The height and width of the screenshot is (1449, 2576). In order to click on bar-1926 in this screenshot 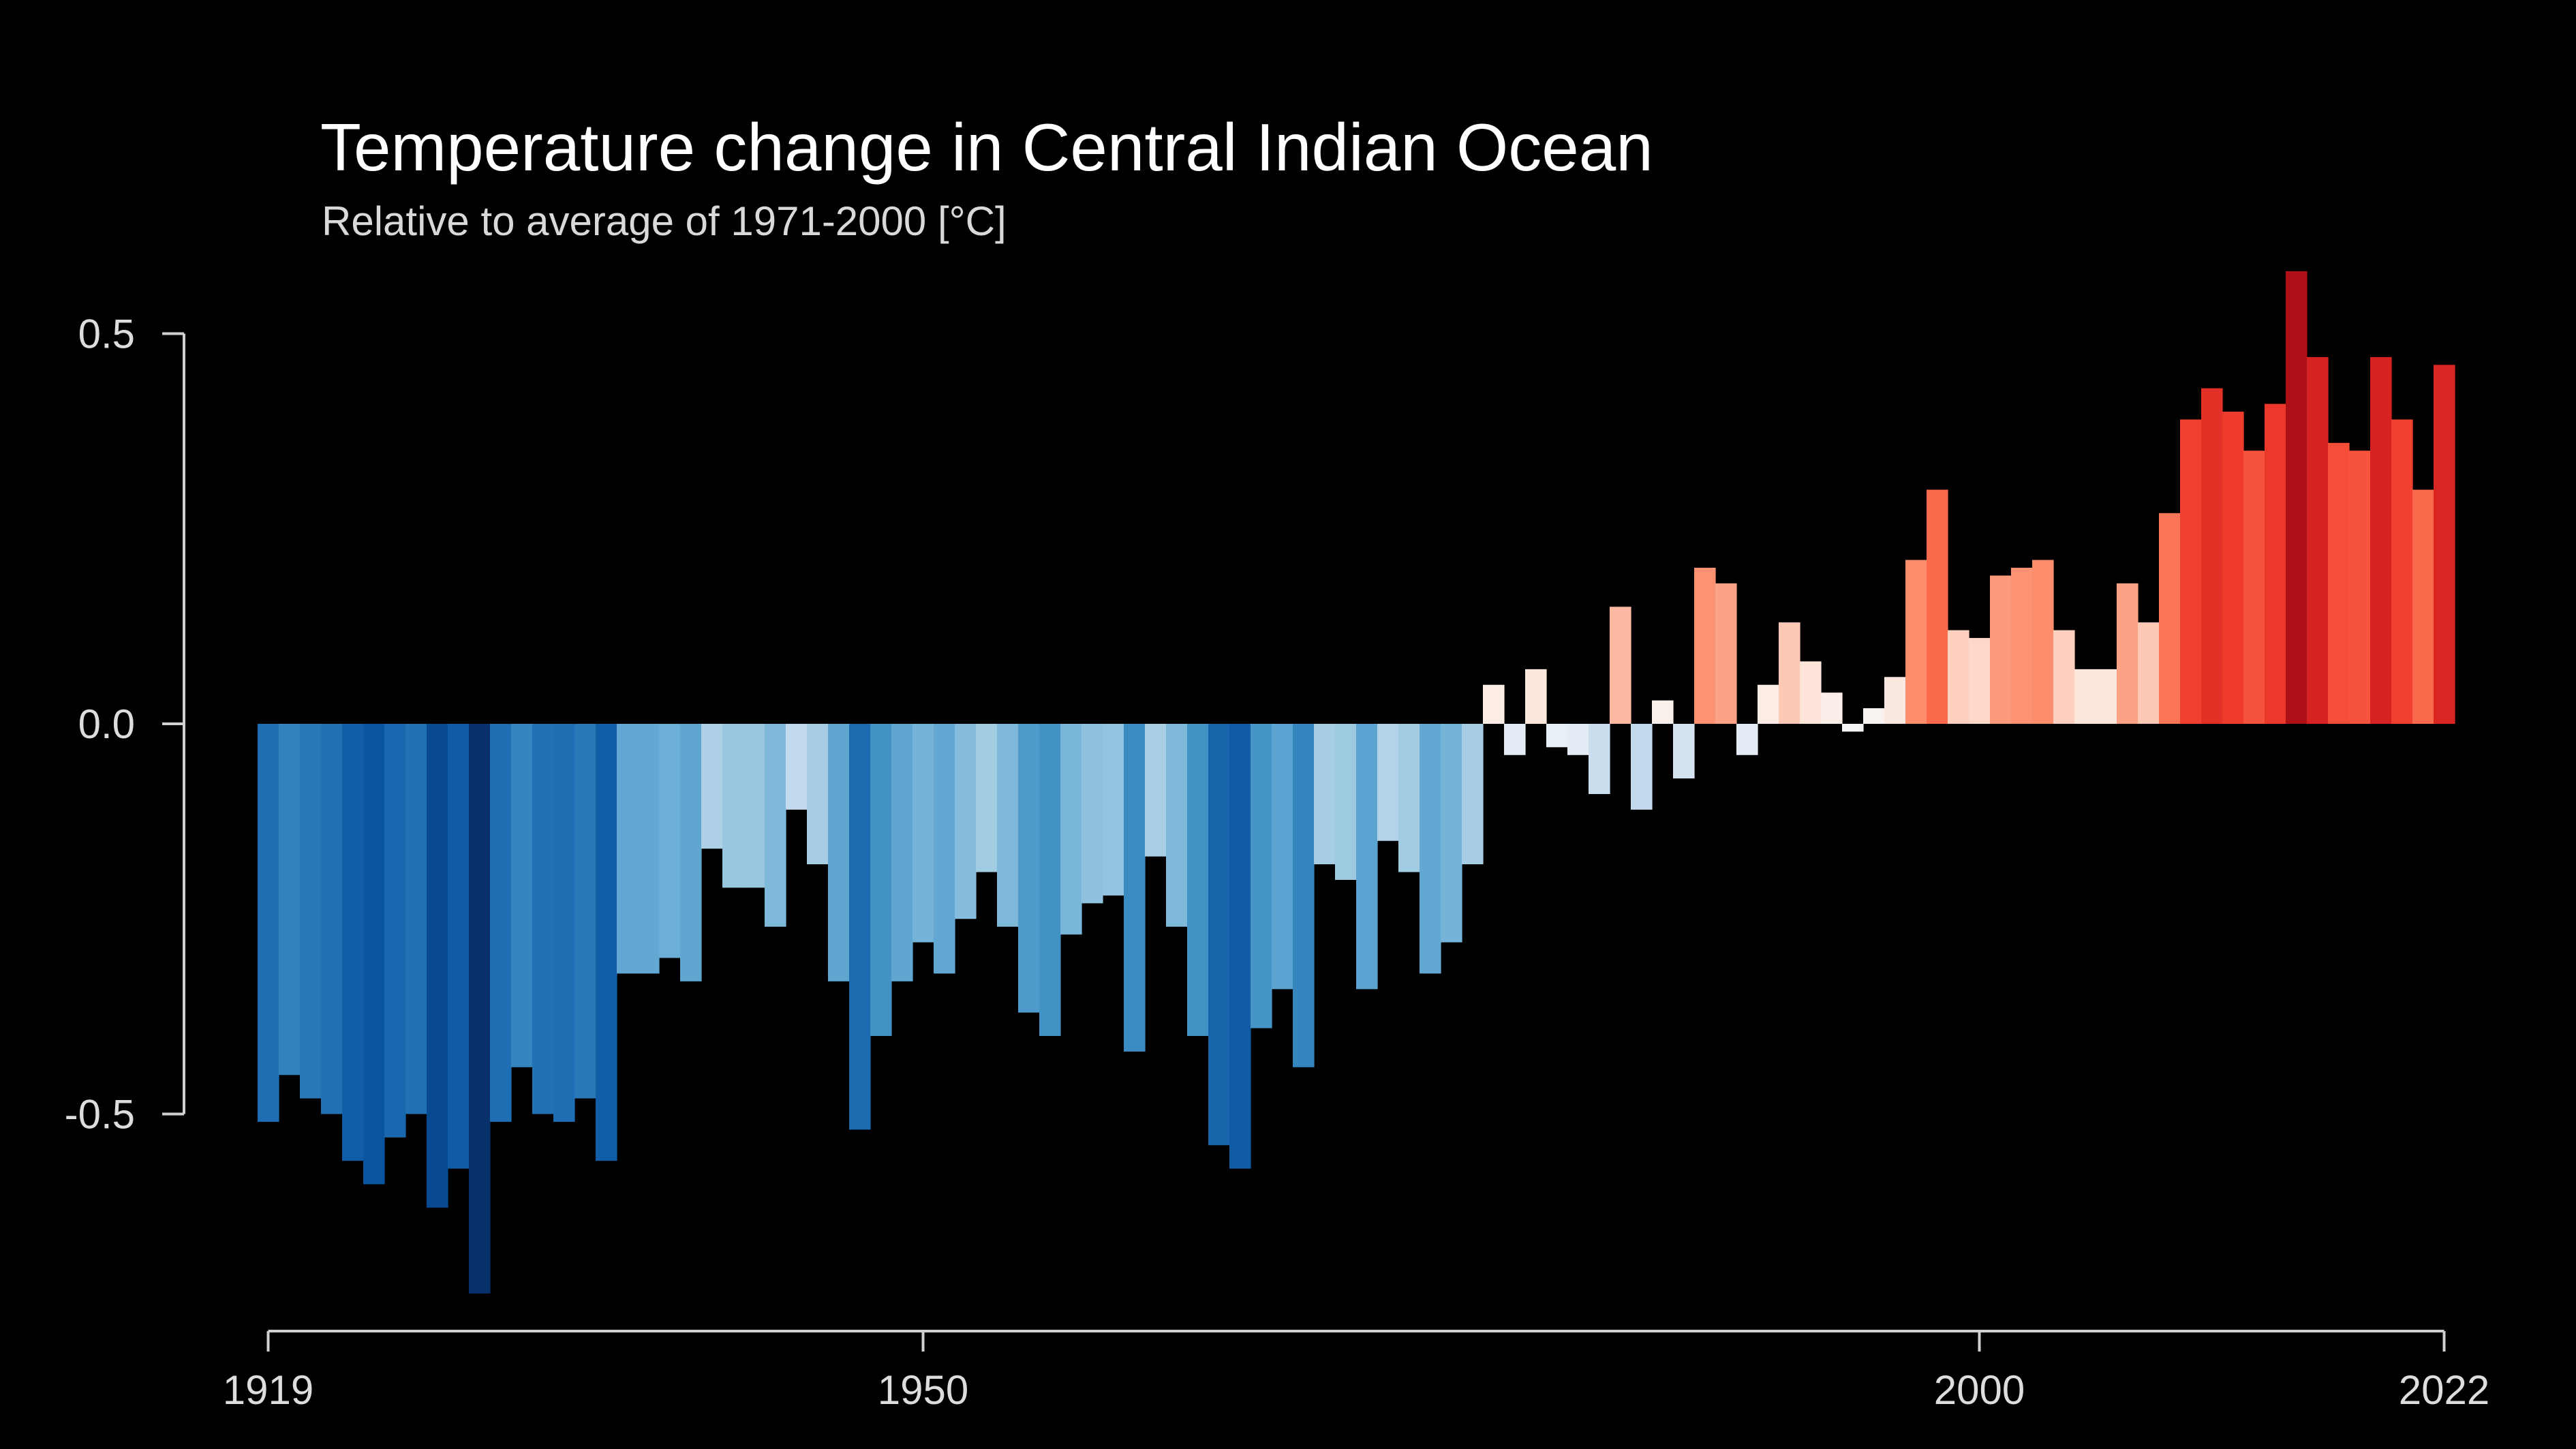, I will do `click(416, 919)`.